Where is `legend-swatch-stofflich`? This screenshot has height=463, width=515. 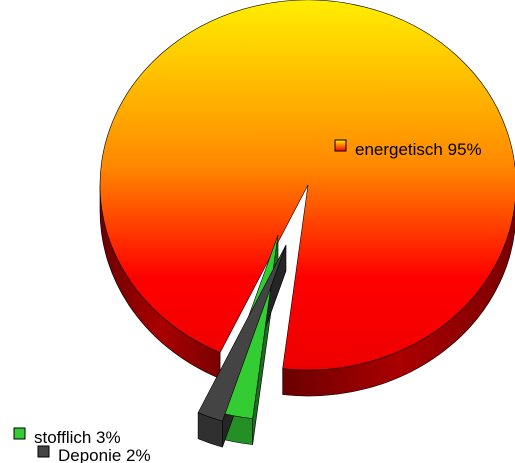
legend-swatch-stofflich is located at coordinates (19, 433).